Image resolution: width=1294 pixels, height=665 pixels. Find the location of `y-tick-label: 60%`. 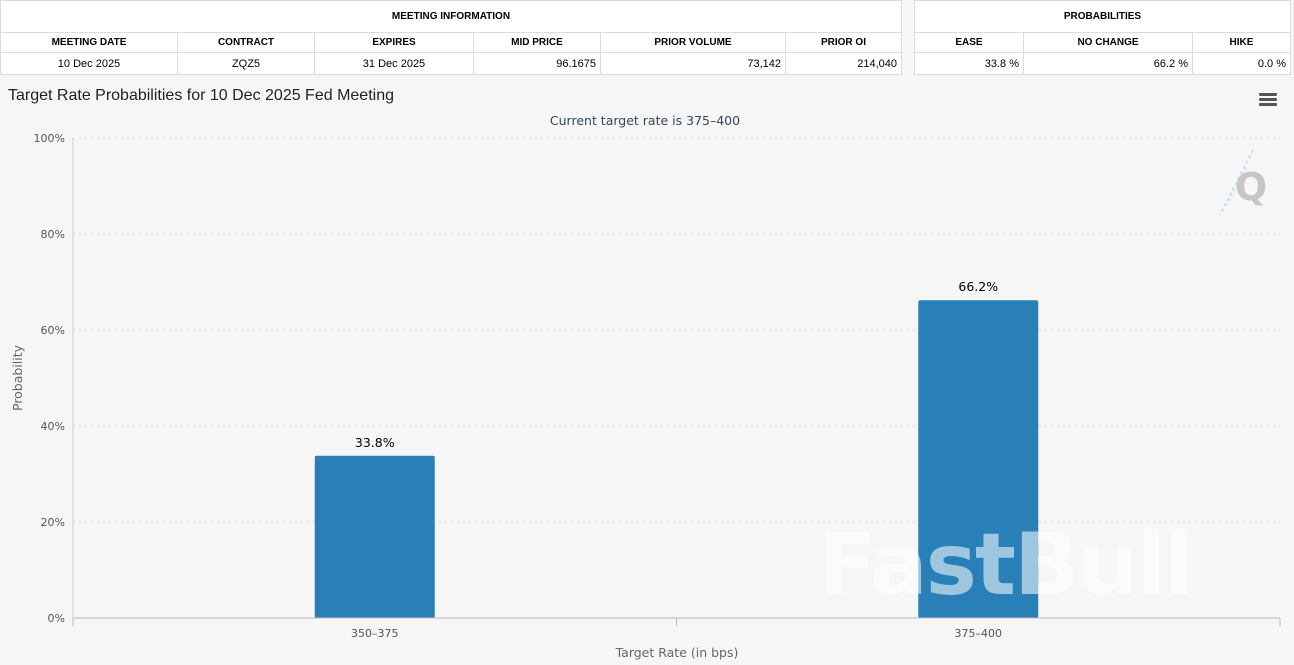

y-tick-label: 60% is located at coordinates (53, 330).